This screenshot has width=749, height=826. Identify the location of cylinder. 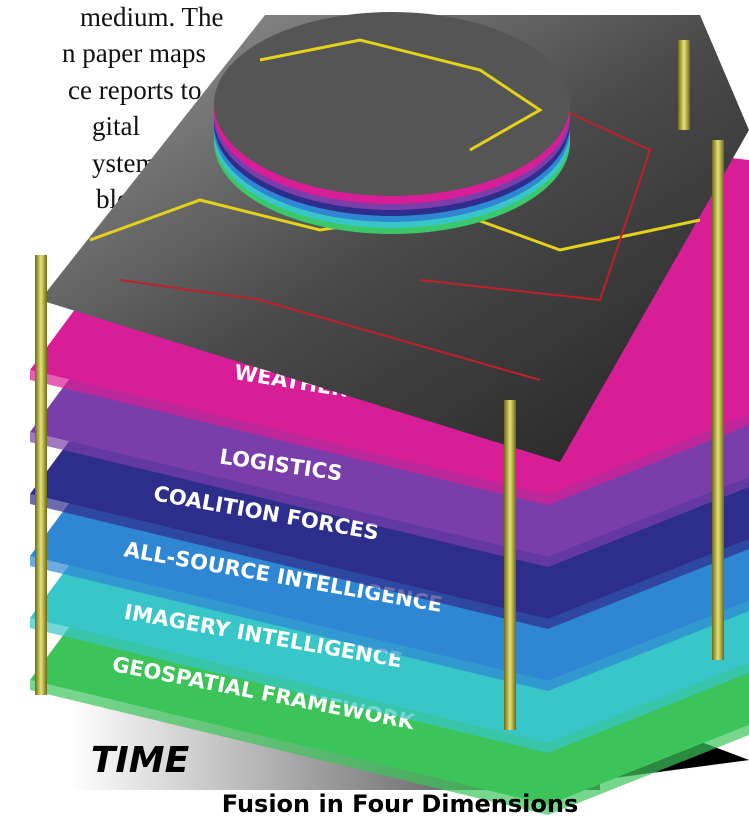
(392, 123).